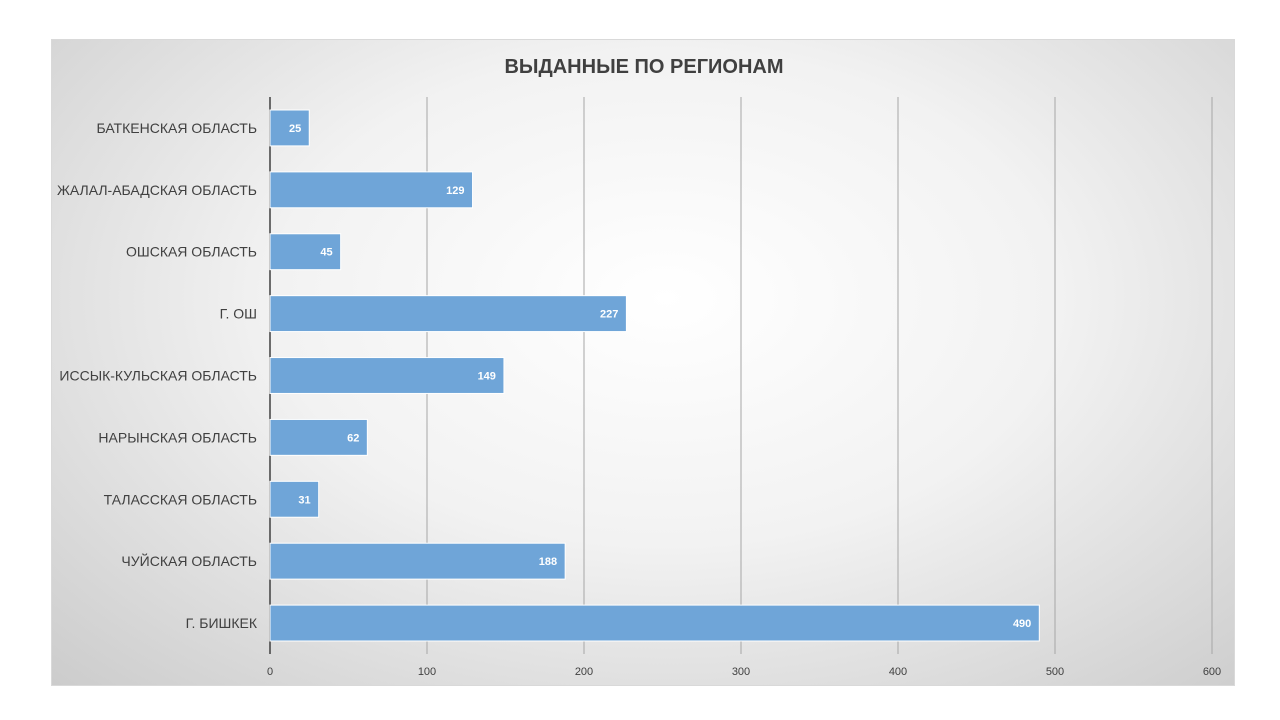 This screenshot has width=1280, height=720. What do you see at coordinates (238, 314) in the screenshot?
I see `category-label: Г. ОШ` at bounding box center [238, 314].